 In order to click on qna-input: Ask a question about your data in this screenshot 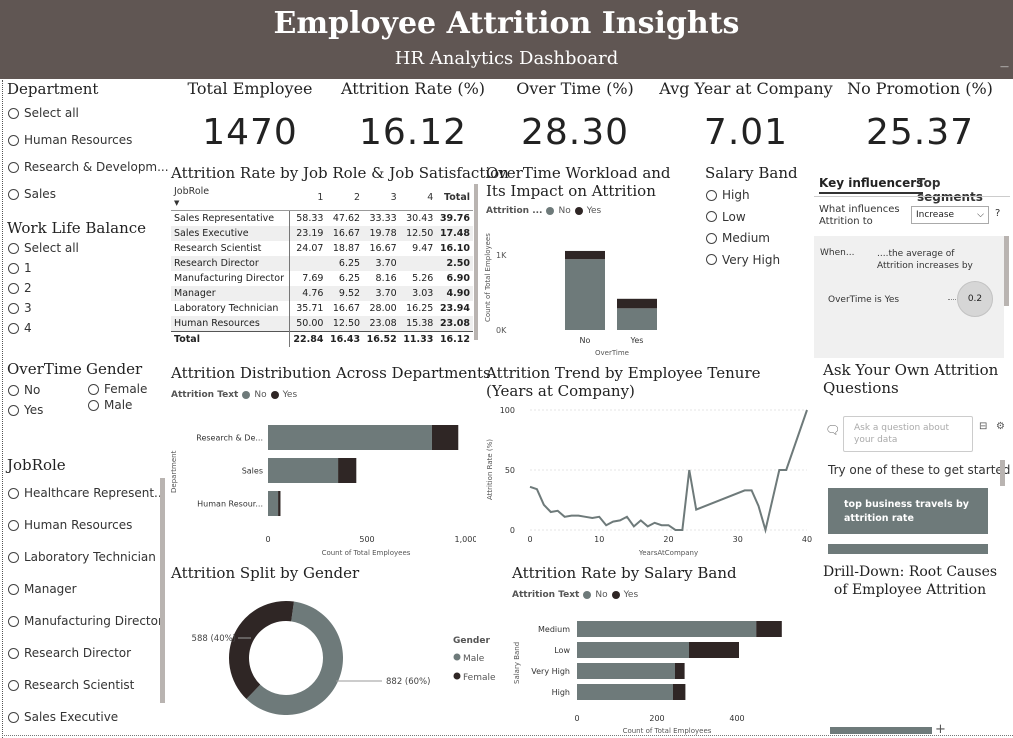, I will do `click(908, 434)`.